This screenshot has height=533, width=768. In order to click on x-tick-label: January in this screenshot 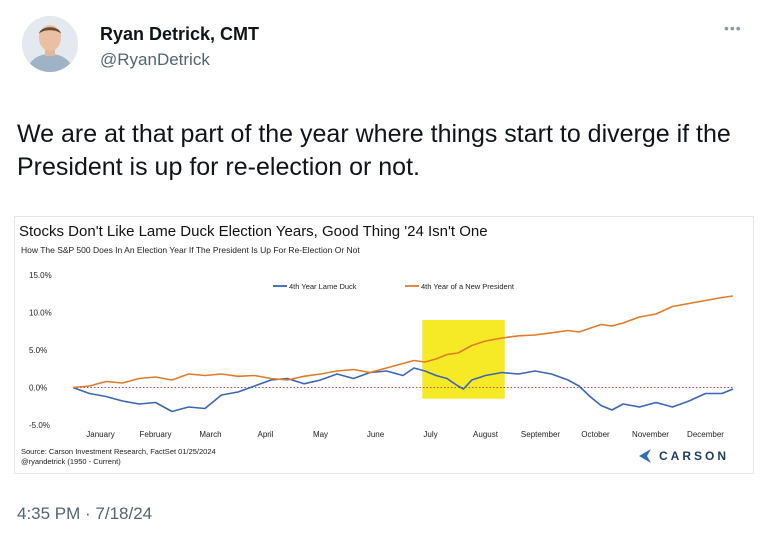, I will do `click(100, 434)`.